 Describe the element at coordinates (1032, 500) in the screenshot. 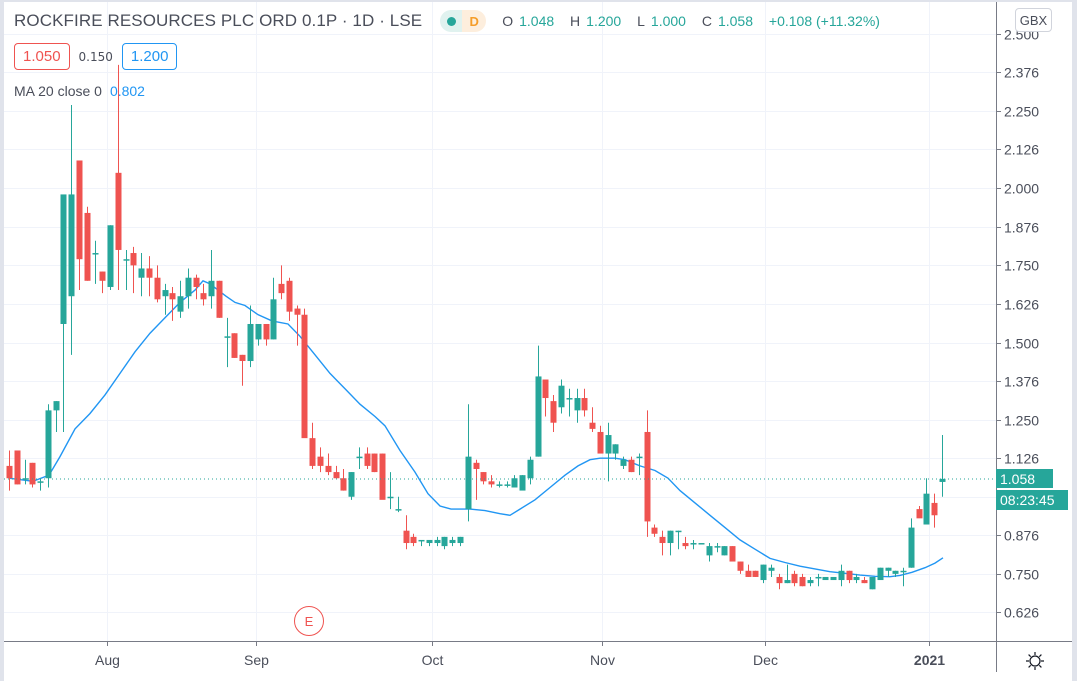

I see `bar-countdown-label: 08:23:45` at that location.